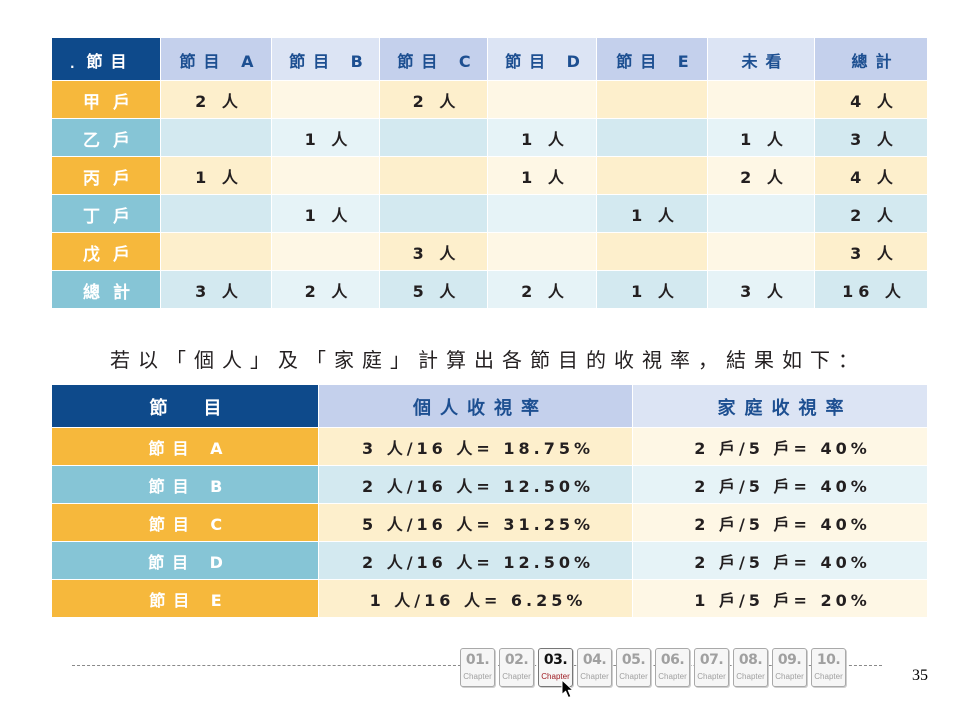  Describe the element at coordinates (542, 290) in the screenshot. I see `cell-program-d: 2 人` at that location.